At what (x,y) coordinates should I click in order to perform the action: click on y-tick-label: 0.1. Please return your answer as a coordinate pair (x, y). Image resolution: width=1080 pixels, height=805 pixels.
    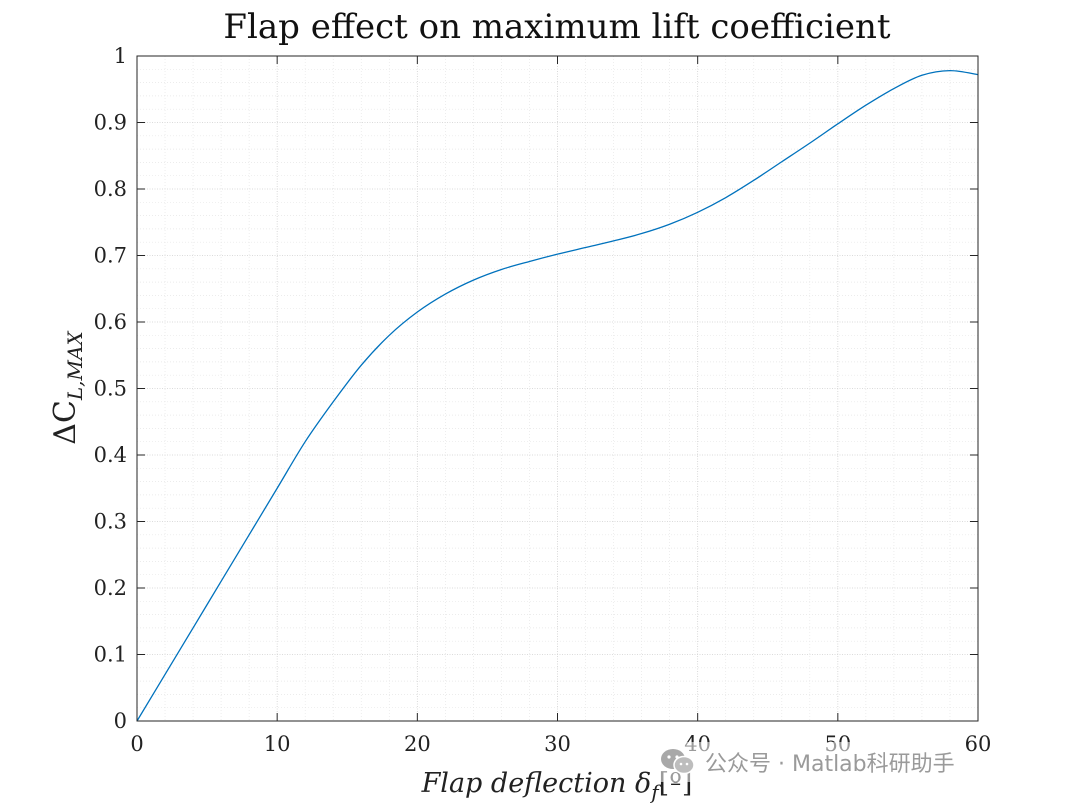
    Looking at the image, I should click on (110, 655).